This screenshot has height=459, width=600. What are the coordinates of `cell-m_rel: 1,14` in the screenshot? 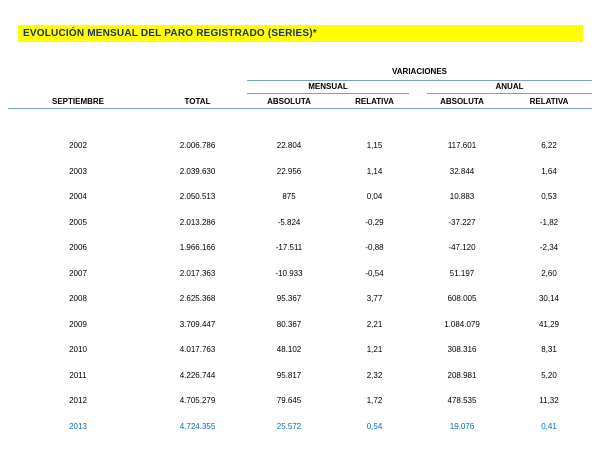 It's located at (374, 171).